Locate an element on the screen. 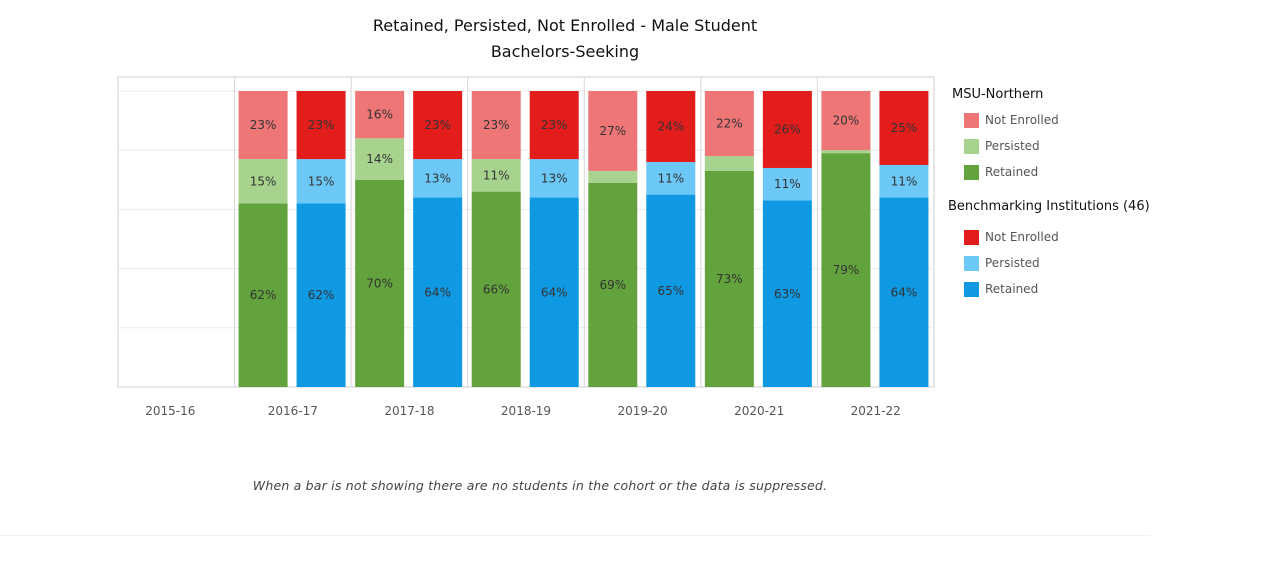  data-label: 16% is located at coordinates (379, 115).